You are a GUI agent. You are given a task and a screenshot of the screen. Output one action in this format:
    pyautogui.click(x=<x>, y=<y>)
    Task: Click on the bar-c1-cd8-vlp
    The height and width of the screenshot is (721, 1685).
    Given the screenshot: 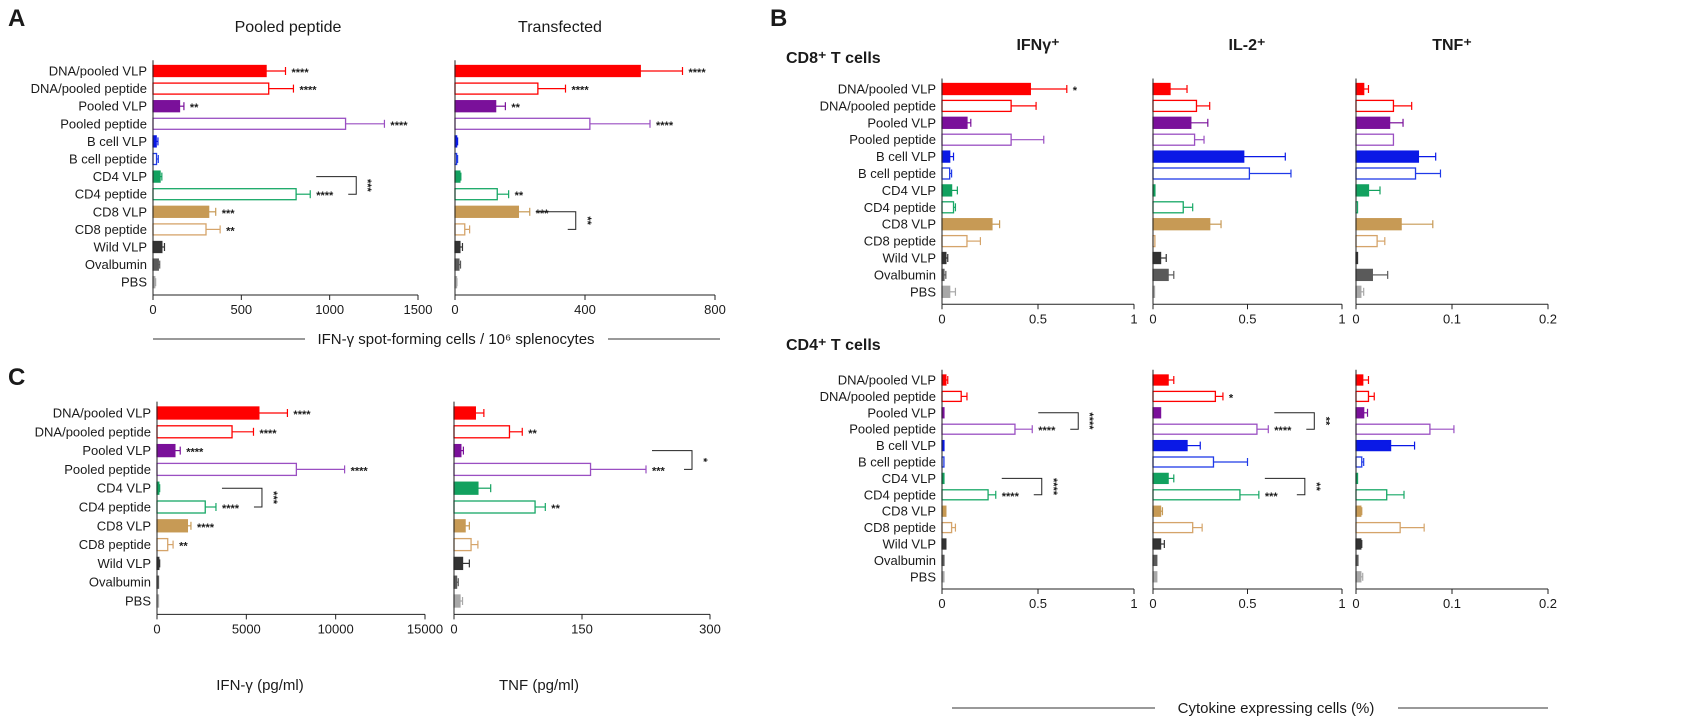 What is the action you would take?
    pyautogui.click(x=172, y=526)
    